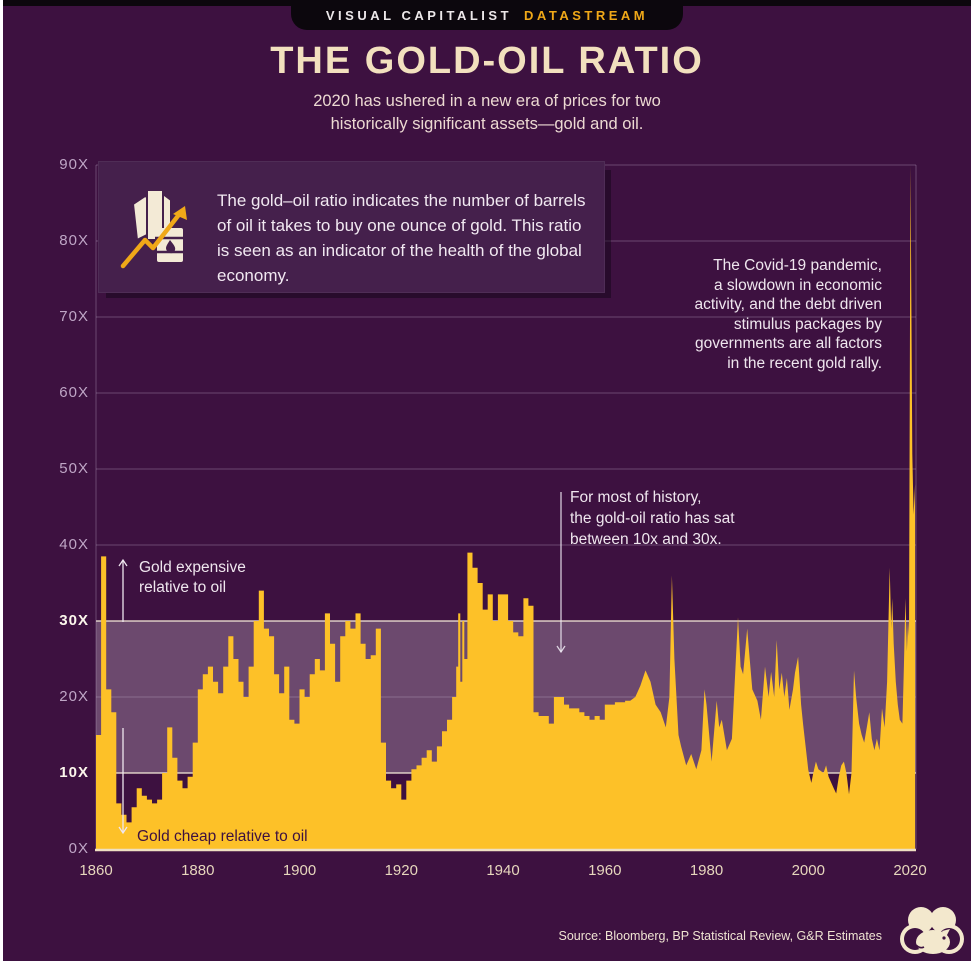 Image resolution: width=975 pixels, height=967 pixels. I want to click on y-axis-label-40X: 40X, so click(74, 544).